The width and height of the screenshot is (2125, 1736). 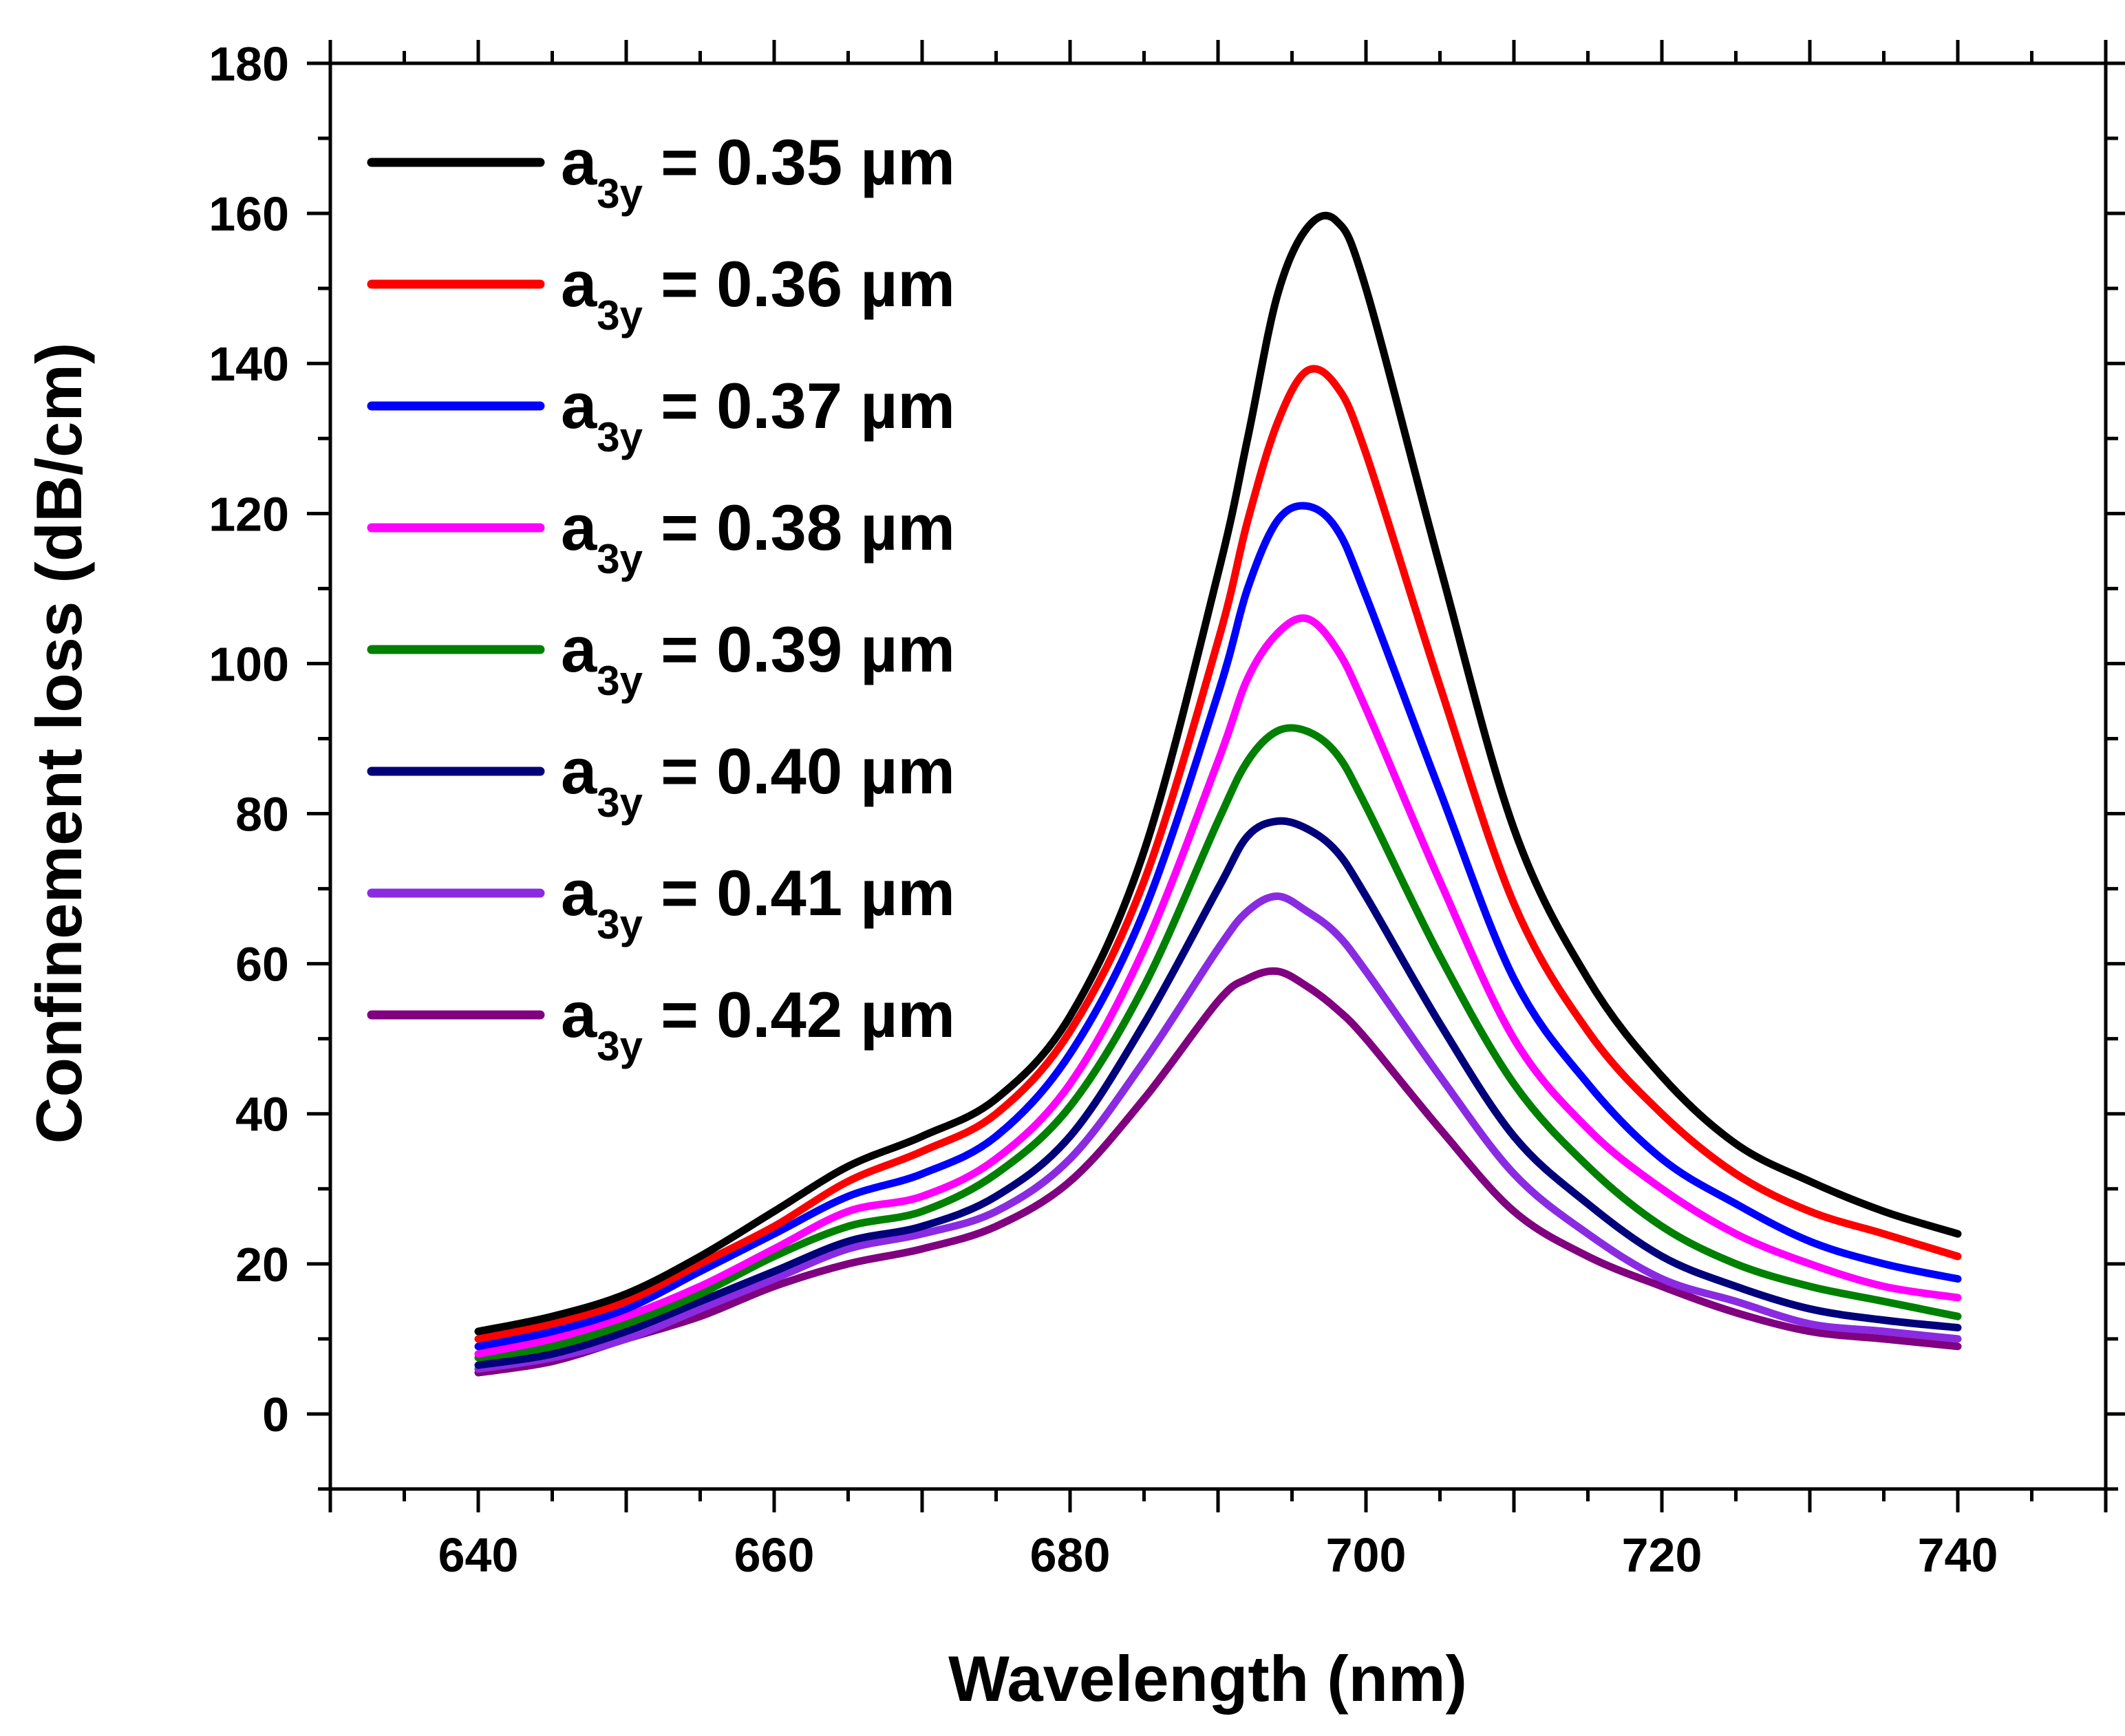 I want to click on x-tick-label: 680, so click(x=1070, y=1555).